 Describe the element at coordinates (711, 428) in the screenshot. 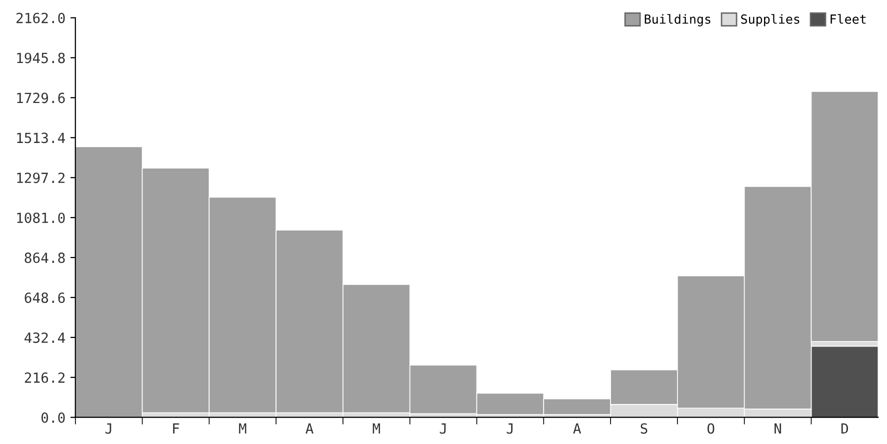

I see `x-tick-label: O` at that location.